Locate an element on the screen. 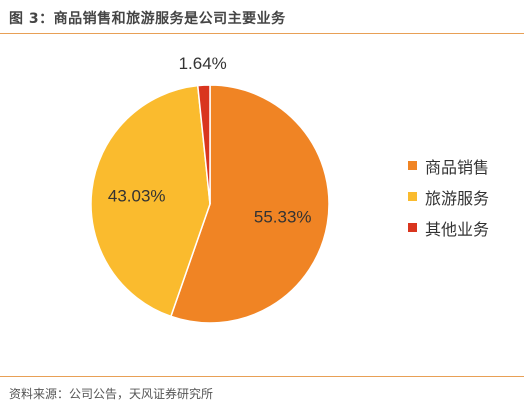 The image size is (524, 407). legend-swatch-travel is located at coordinates (412, 196).